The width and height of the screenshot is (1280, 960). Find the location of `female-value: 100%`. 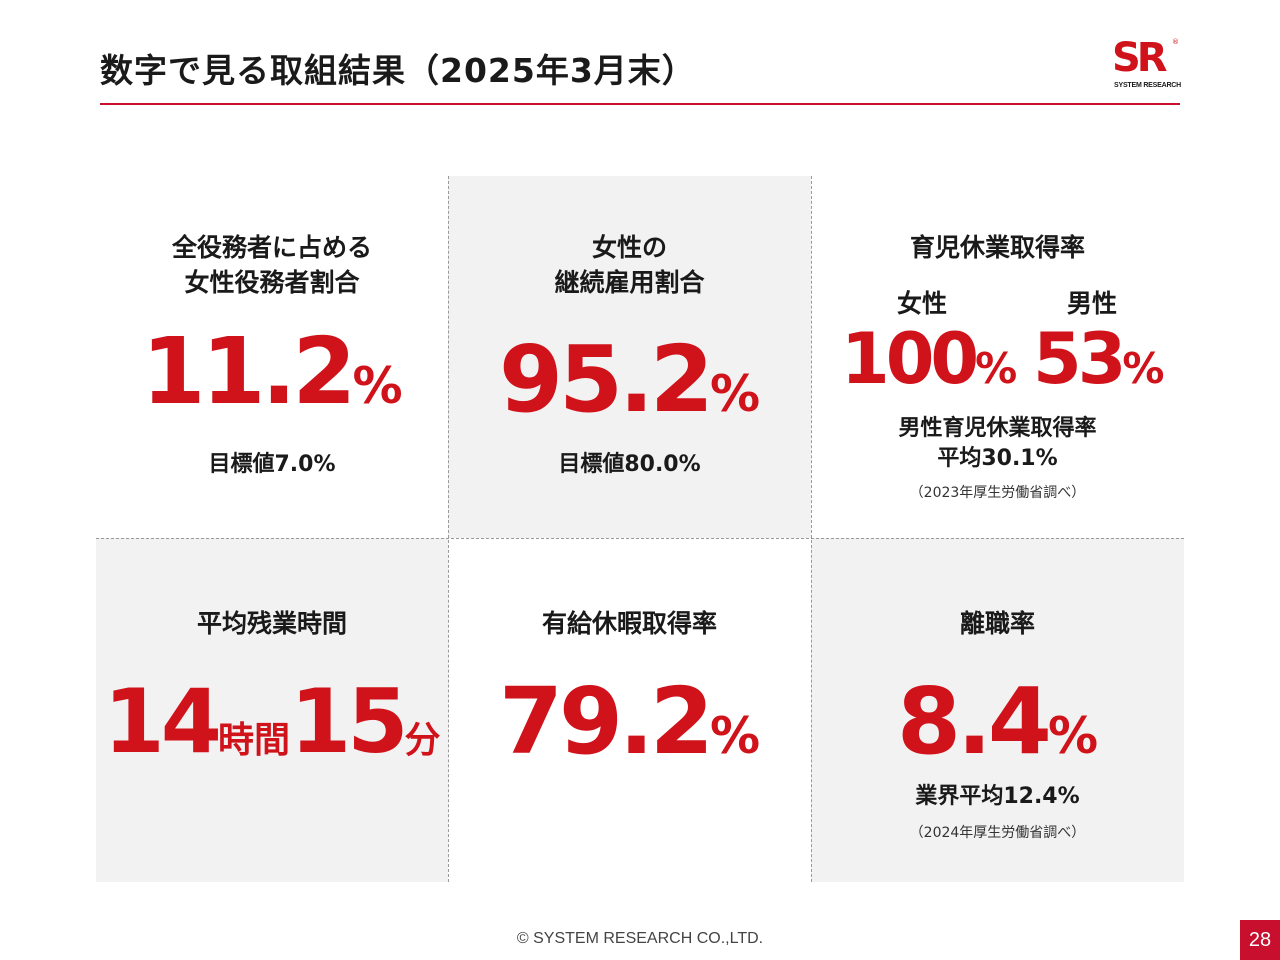

female-value: 100% is located at coordinates (929, 359).